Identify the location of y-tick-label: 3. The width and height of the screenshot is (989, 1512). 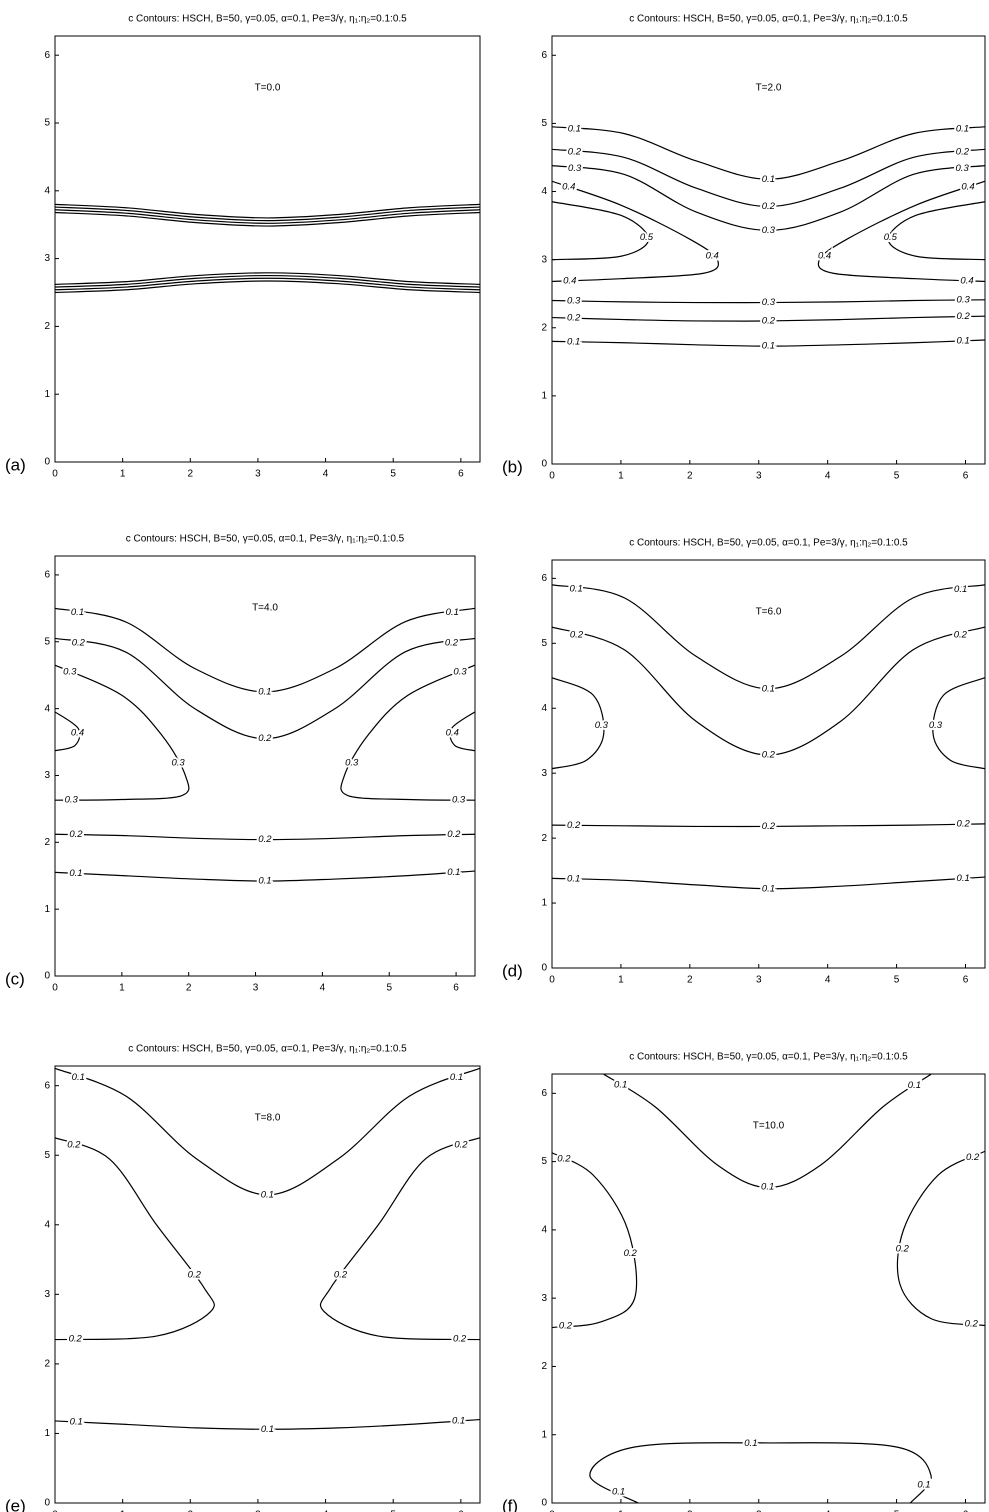
(544, 259).